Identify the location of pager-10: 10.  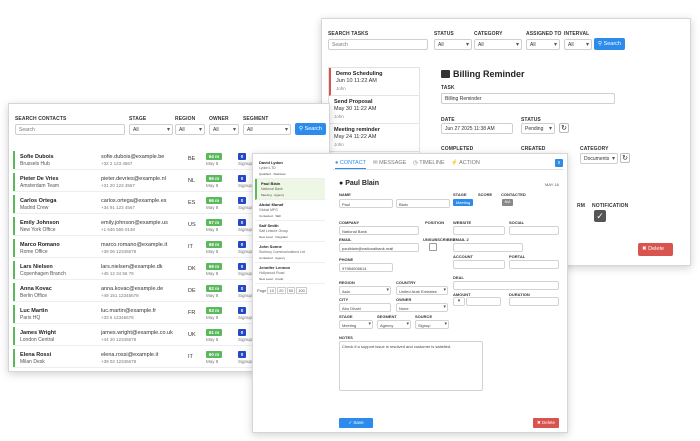
(271, 290).